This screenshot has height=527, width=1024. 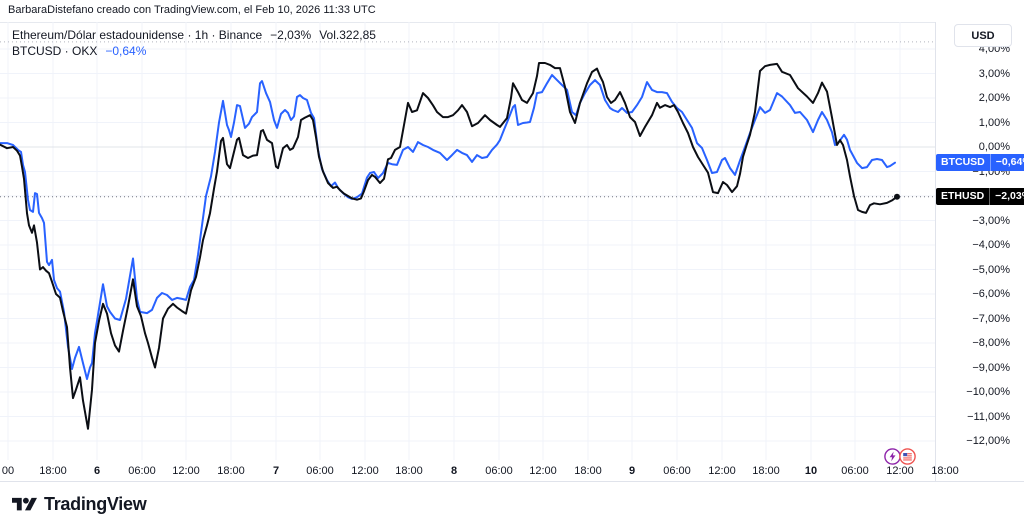 What do you see at coordinates (935, 251) in the screenshot?
I see `price-axis-border` at bounding box center [935, 251].